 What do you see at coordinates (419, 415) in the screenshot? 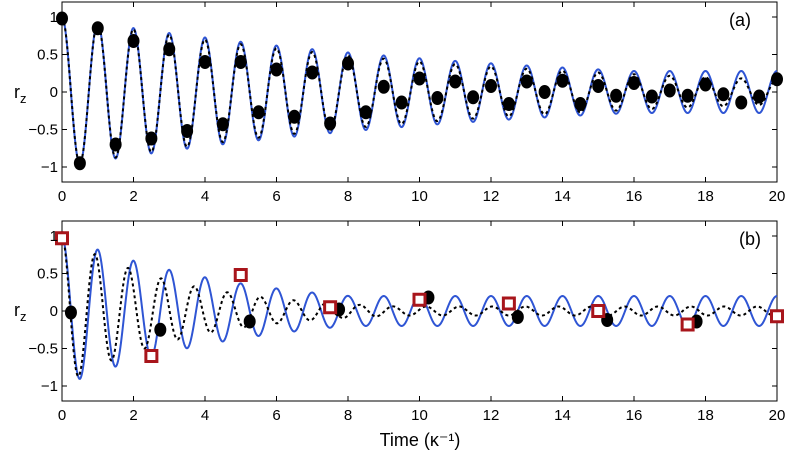
I see `panel-b-xtick-label: 10` at bounding box center [419, 415].